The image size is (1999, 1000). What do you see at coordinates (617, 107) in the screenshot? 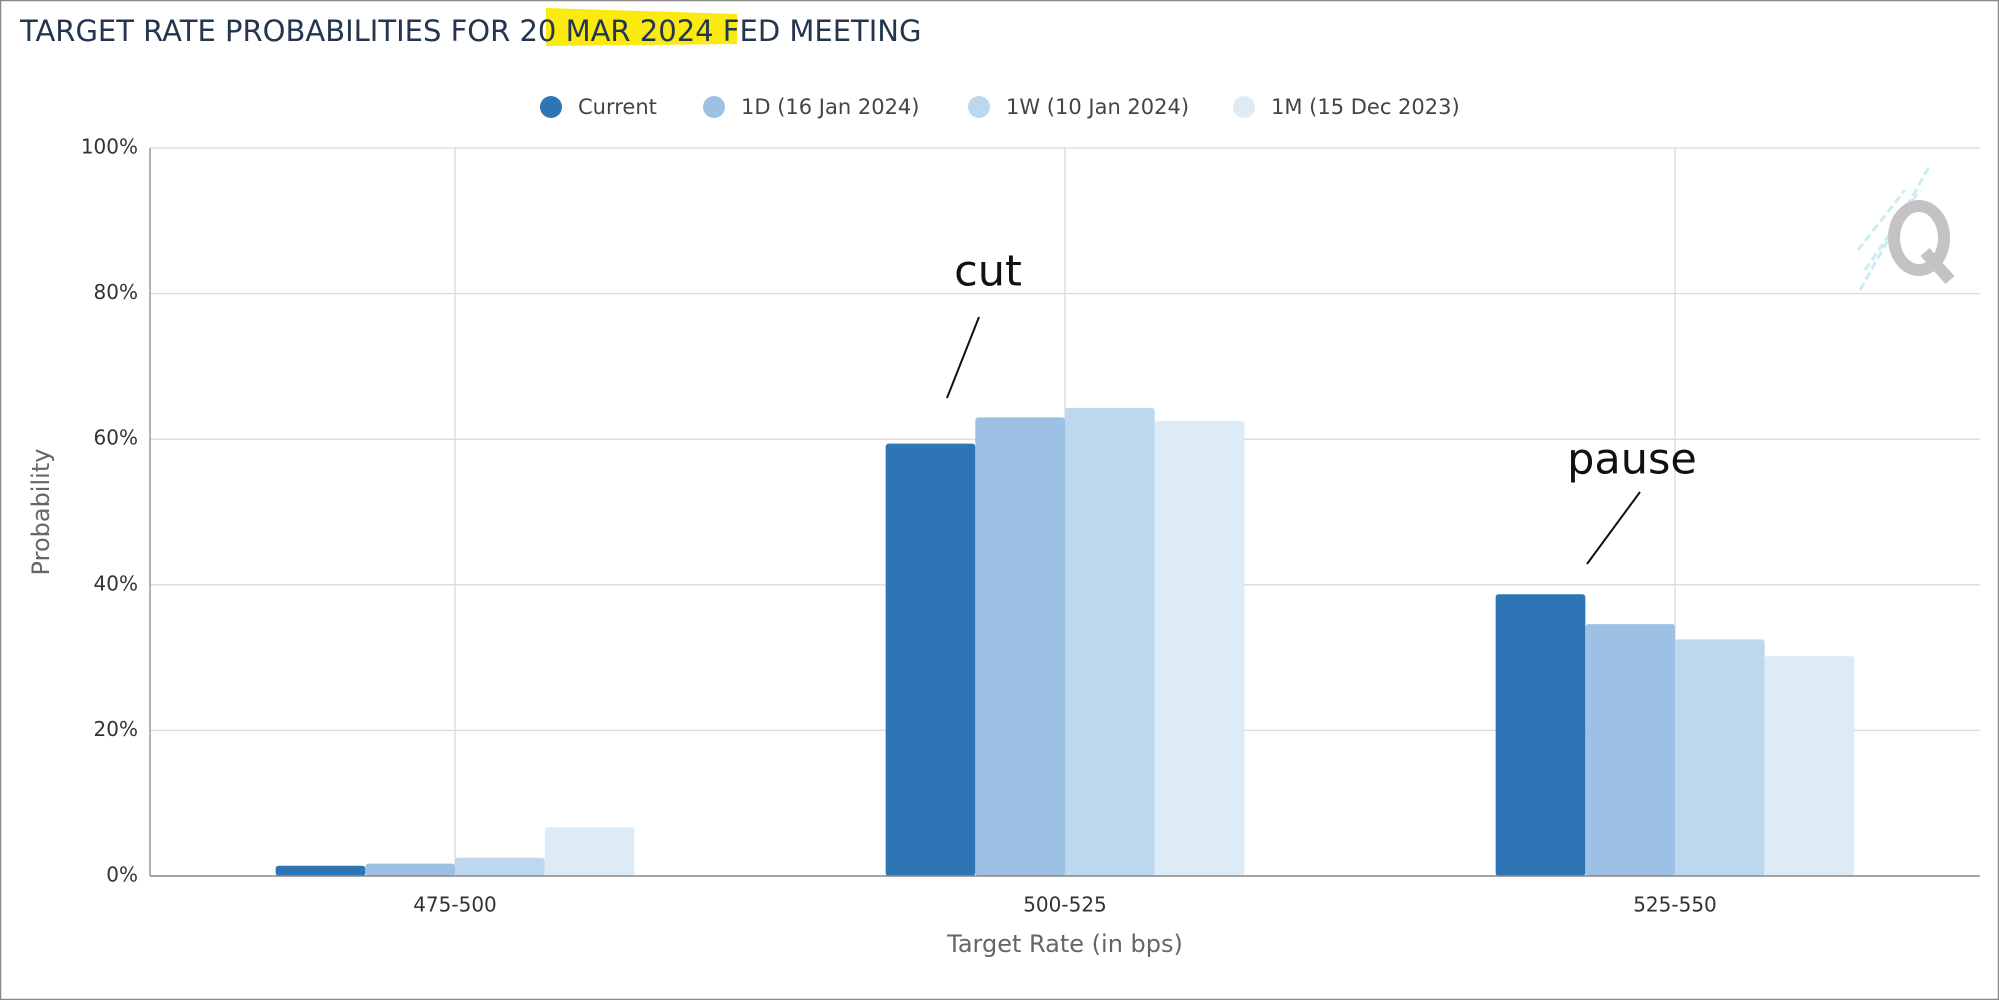
I see `legend-label: Current` at bounding box center [617, 107].